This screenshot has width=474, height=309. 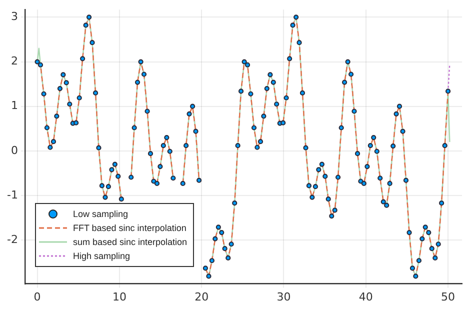 What do you see at coordinates (14, 17) in the screenshot?
I see `y-tick-label: 3` at bounding box center [14, 17].